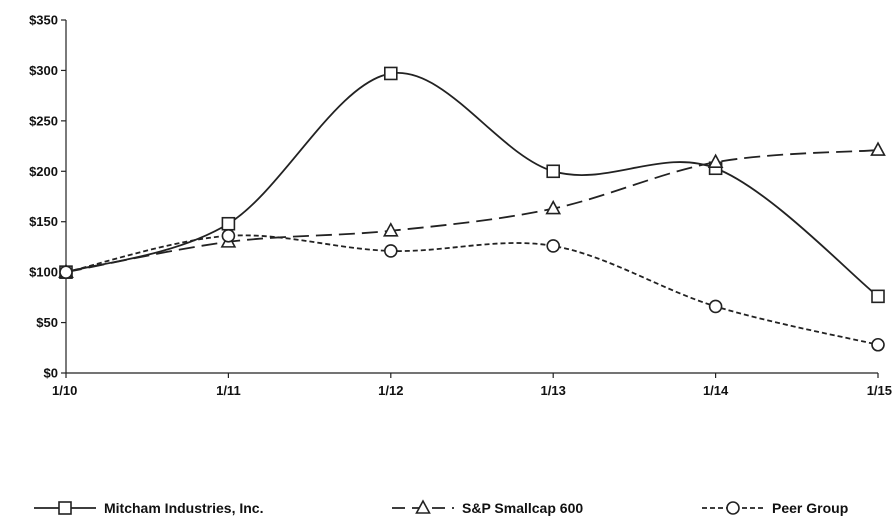 Image resolution: width=896 pixels, height=519 pixels. I want to click on x-tick-label: 1/13, so click(553, 390).